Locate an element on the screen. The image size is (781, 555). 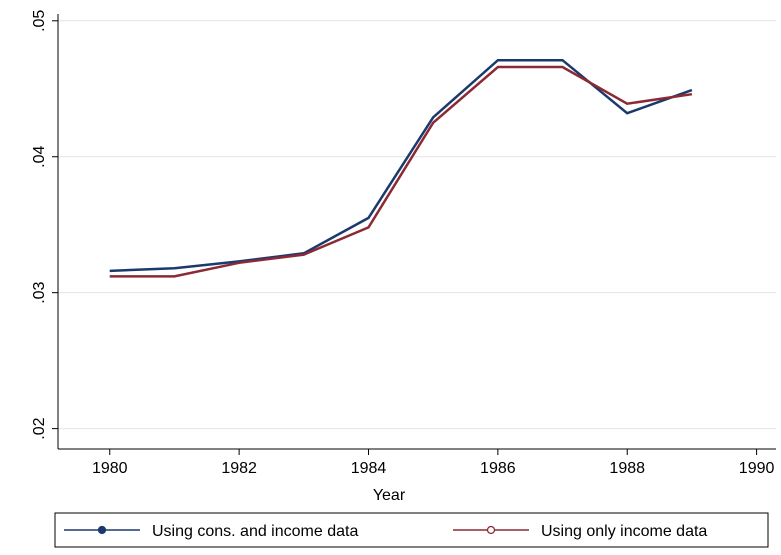
x-axis-title: Year is located at coordinates (389, 495).